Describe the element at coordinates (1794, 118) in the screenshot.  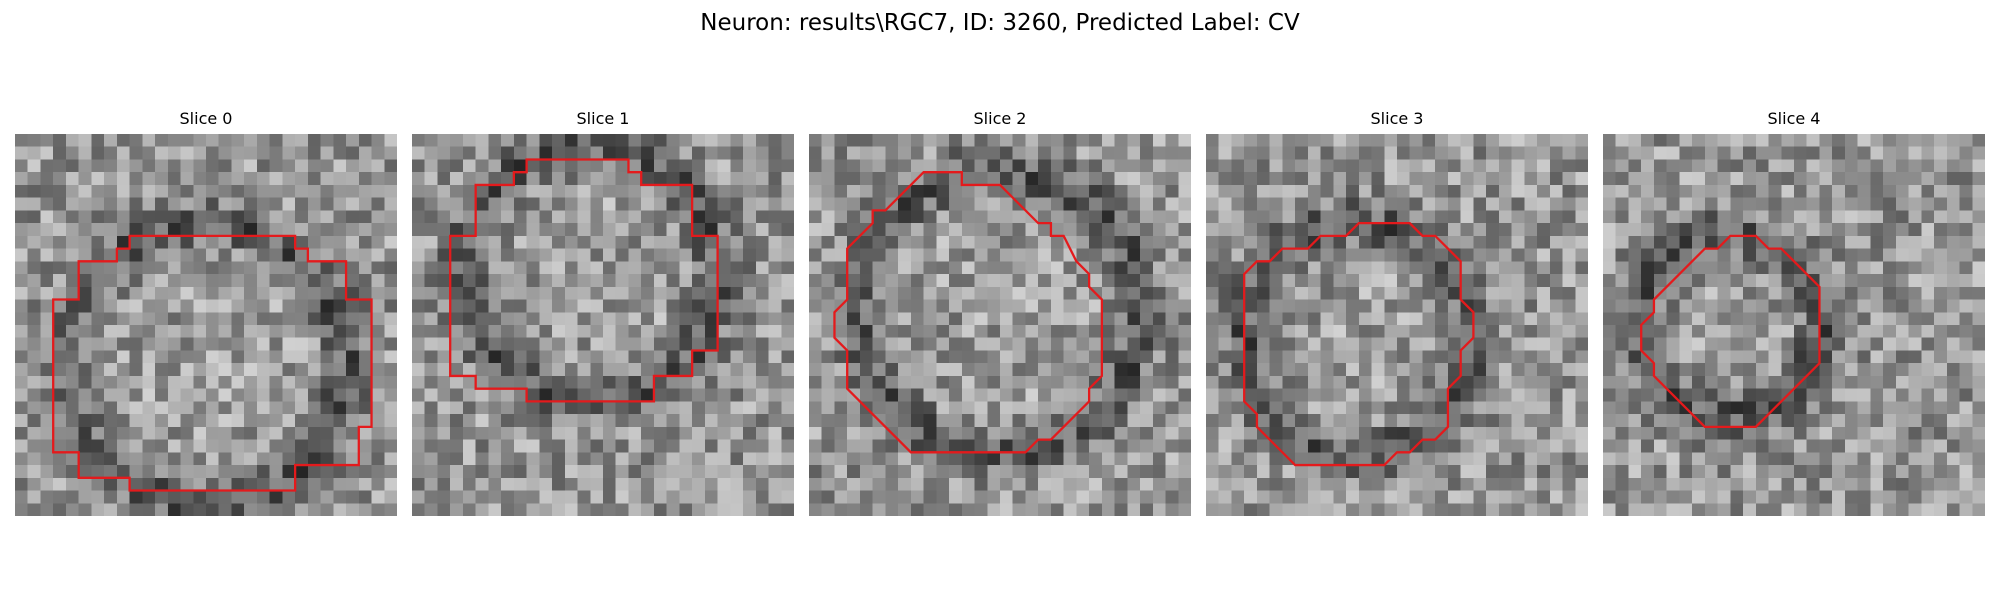
I see `slice-title-4: Slice 4` at that location.